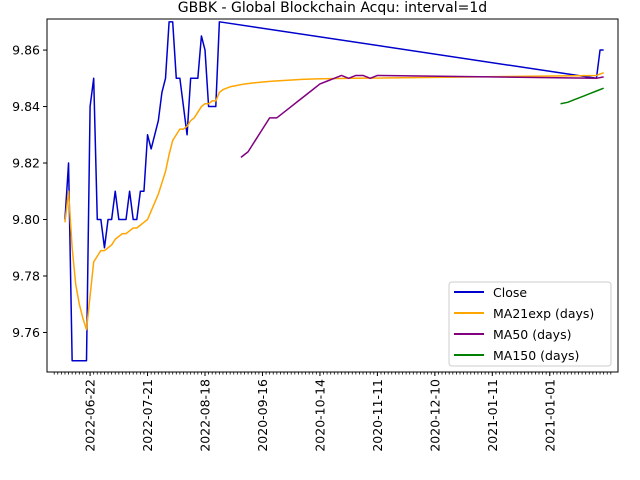 Image resolution: width=640 pixels, height=480 pixels. What do you see at coordinates (492, 415) in the screenshot?
I see `x-tick-label: 2021-01-11` at bounding box center [492, 415].